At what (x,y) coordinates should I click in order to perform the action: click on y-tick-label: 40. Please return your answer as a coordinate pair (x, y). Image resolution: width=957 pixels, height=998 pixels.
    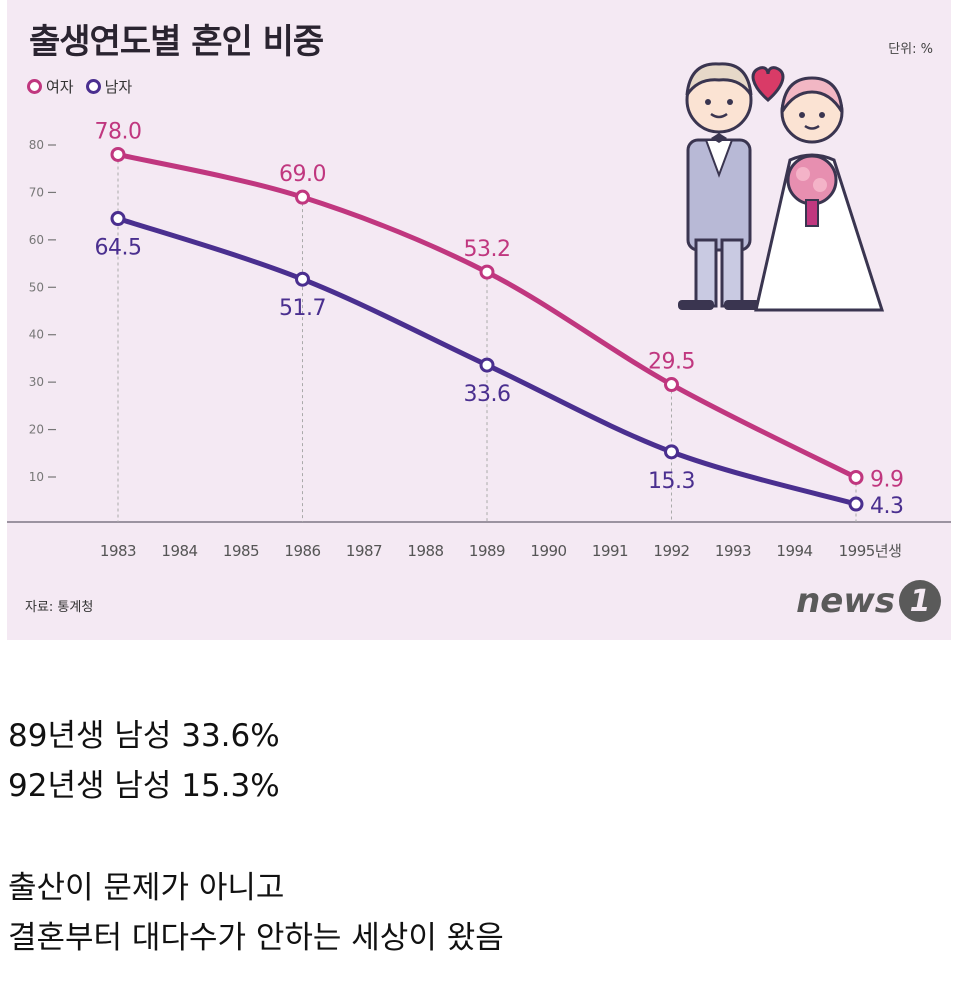
    Looking at the image, I should click on (36, 335).